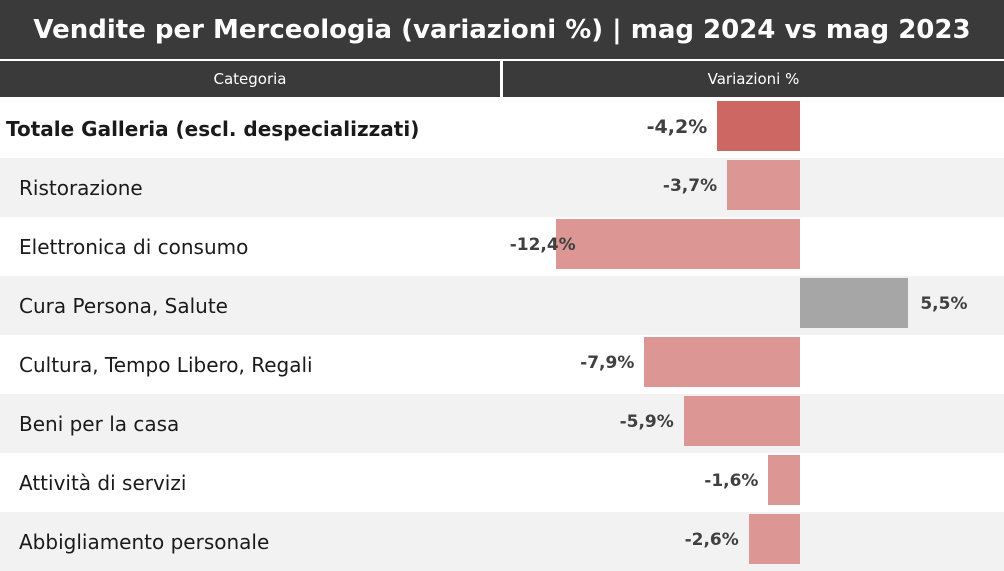 Image resolution: width=1004 pixels, height=571 pixels. Describe the element at coordinates (542, 245) in the screenshot. I see `data-label: -12,4%` at that location.